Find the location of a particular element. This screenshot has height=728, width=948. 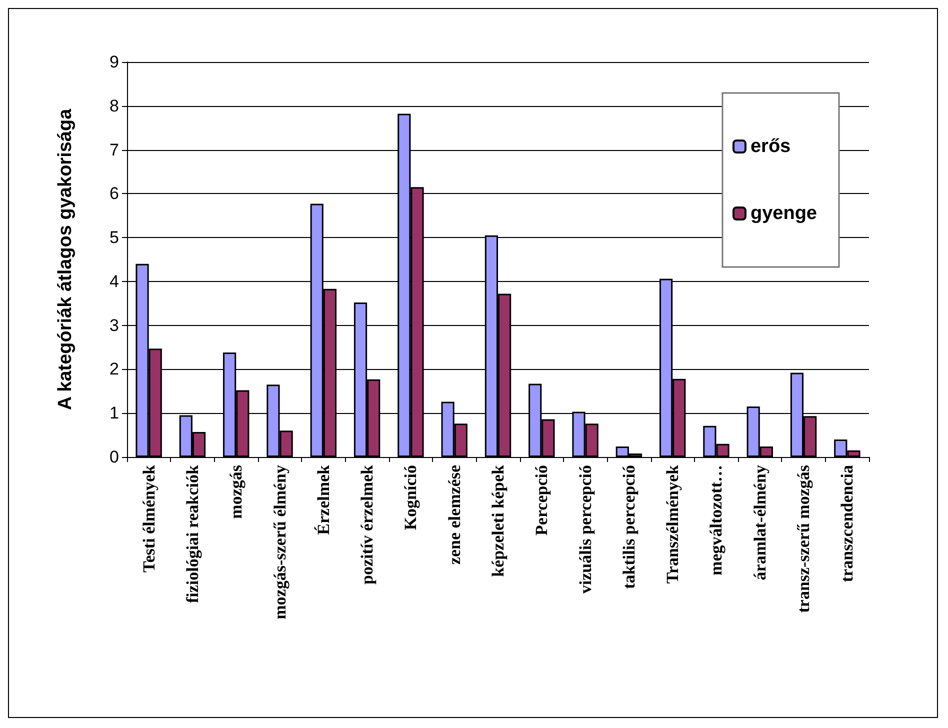

x-tick-label: Testi élmények is located at coordinates (148, 518).